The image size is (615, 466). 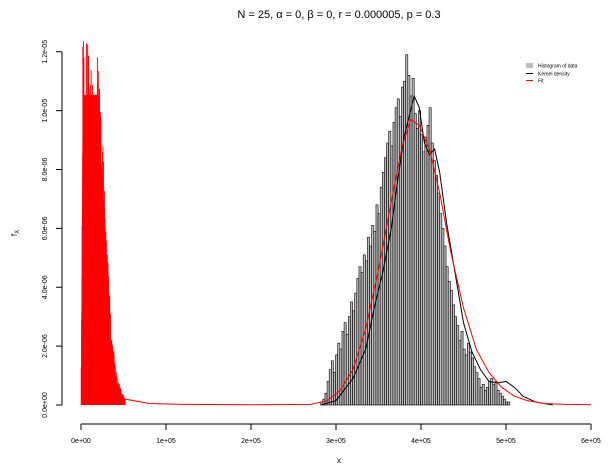 I want to click on legend-label-histogram: Histogram of data, so click(x=558, y=67).